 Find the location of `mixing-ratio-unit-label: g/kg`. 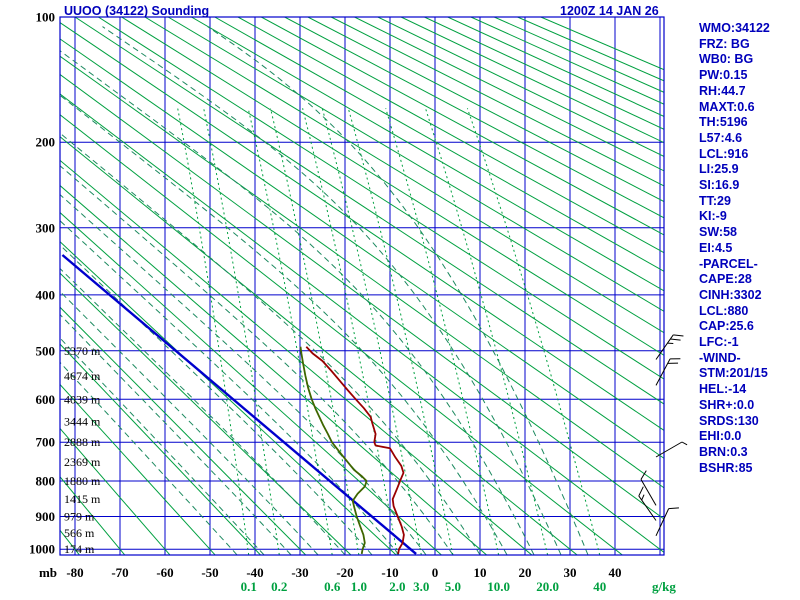

mixing-ratio-unit-label: g/kg is located at coordinates (664, 586).